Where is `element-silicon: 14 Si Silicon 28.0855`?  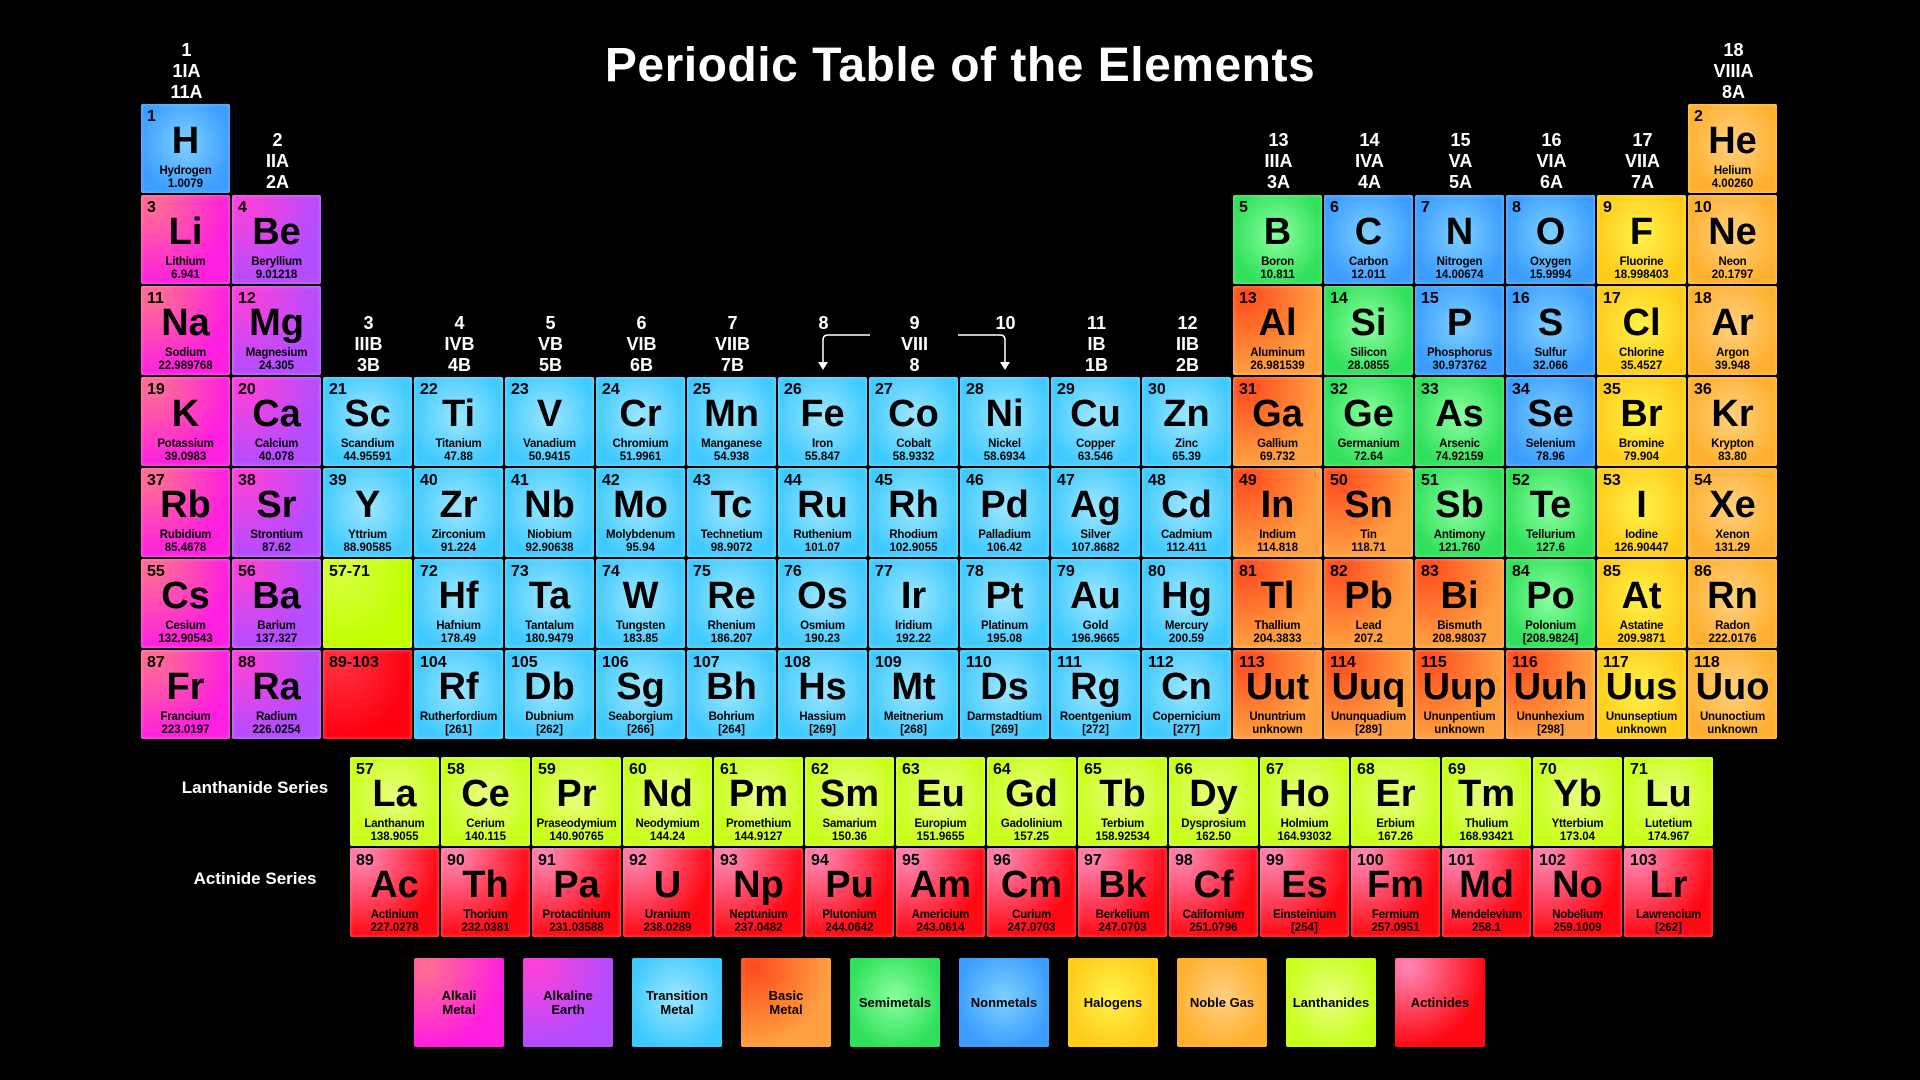 element-silicon: 14 Si Silicon 28.0855 is located at coordinates (1368, 330).